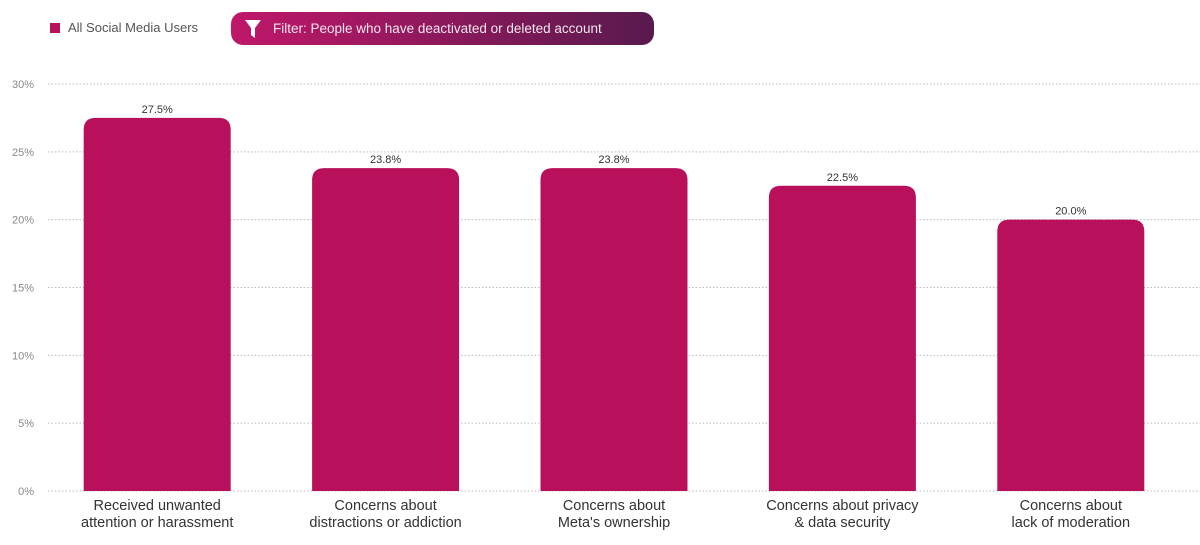  I want to click on legend-swatch, so click(55, 27).